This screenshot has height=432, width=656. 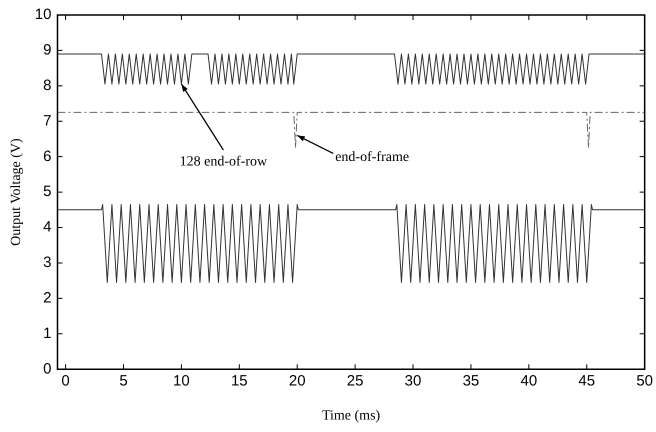 I want to click on x-tick-label: 30, so click(x=413, y=381).